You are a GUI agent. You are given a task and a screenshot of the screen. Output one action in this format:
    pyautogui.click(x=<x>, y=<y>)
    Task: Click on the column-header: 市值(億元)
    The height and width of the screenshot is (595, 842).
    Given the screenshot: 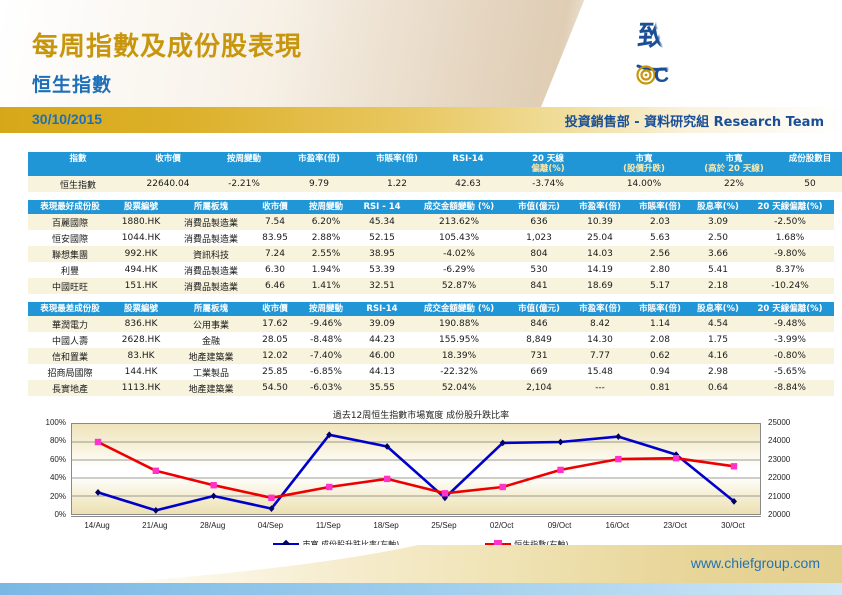 What is the action you would take?
    pyautogui.click(x=539, y=309)
    